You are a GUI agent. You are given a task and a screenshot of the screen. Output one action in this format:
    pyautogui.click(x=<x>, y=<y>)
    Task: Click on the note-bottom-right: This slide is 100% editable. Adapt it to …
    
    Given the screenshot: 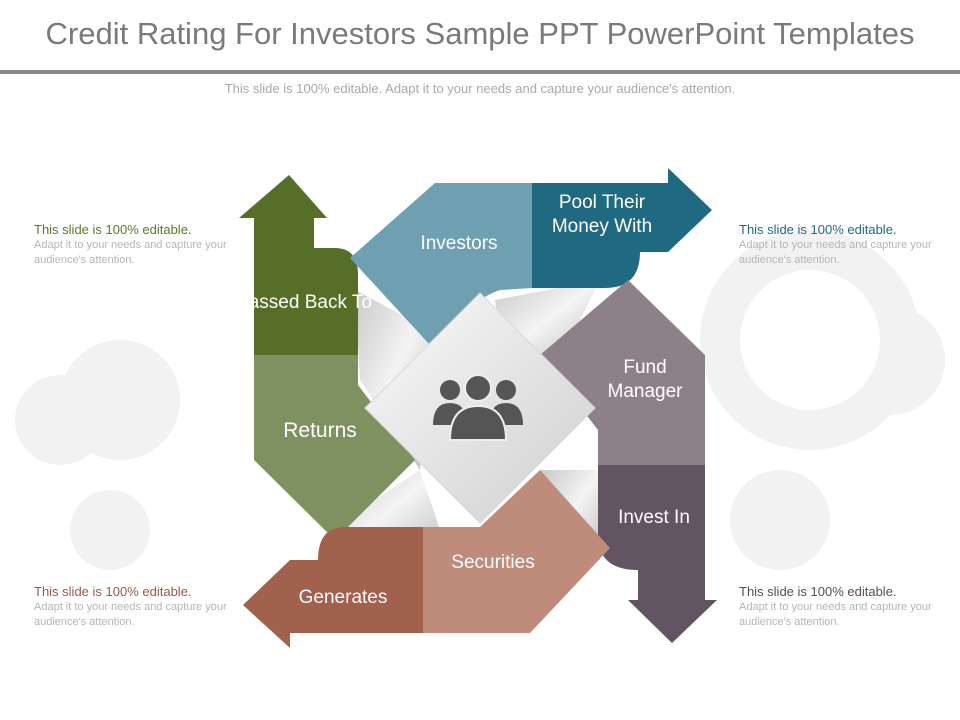 What is the action you would take?
    pyautogui.click(x=839, y=606)
    